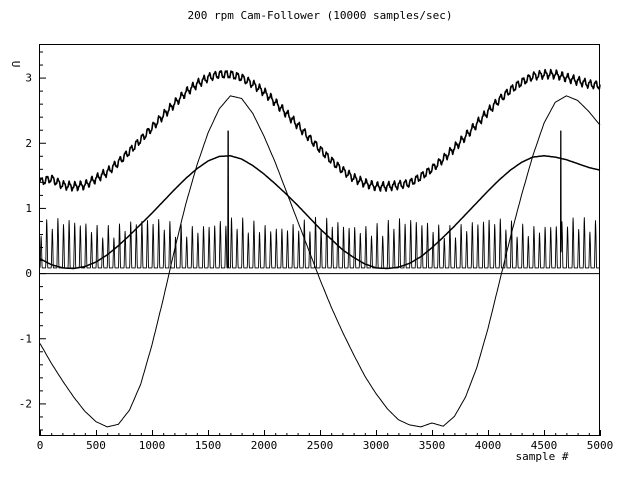 The width and height of the screenshot is (640, 480). Describe the element at coordinates (542, 456) in the screenshot. I see `x-axis-label: sample #` at that location.